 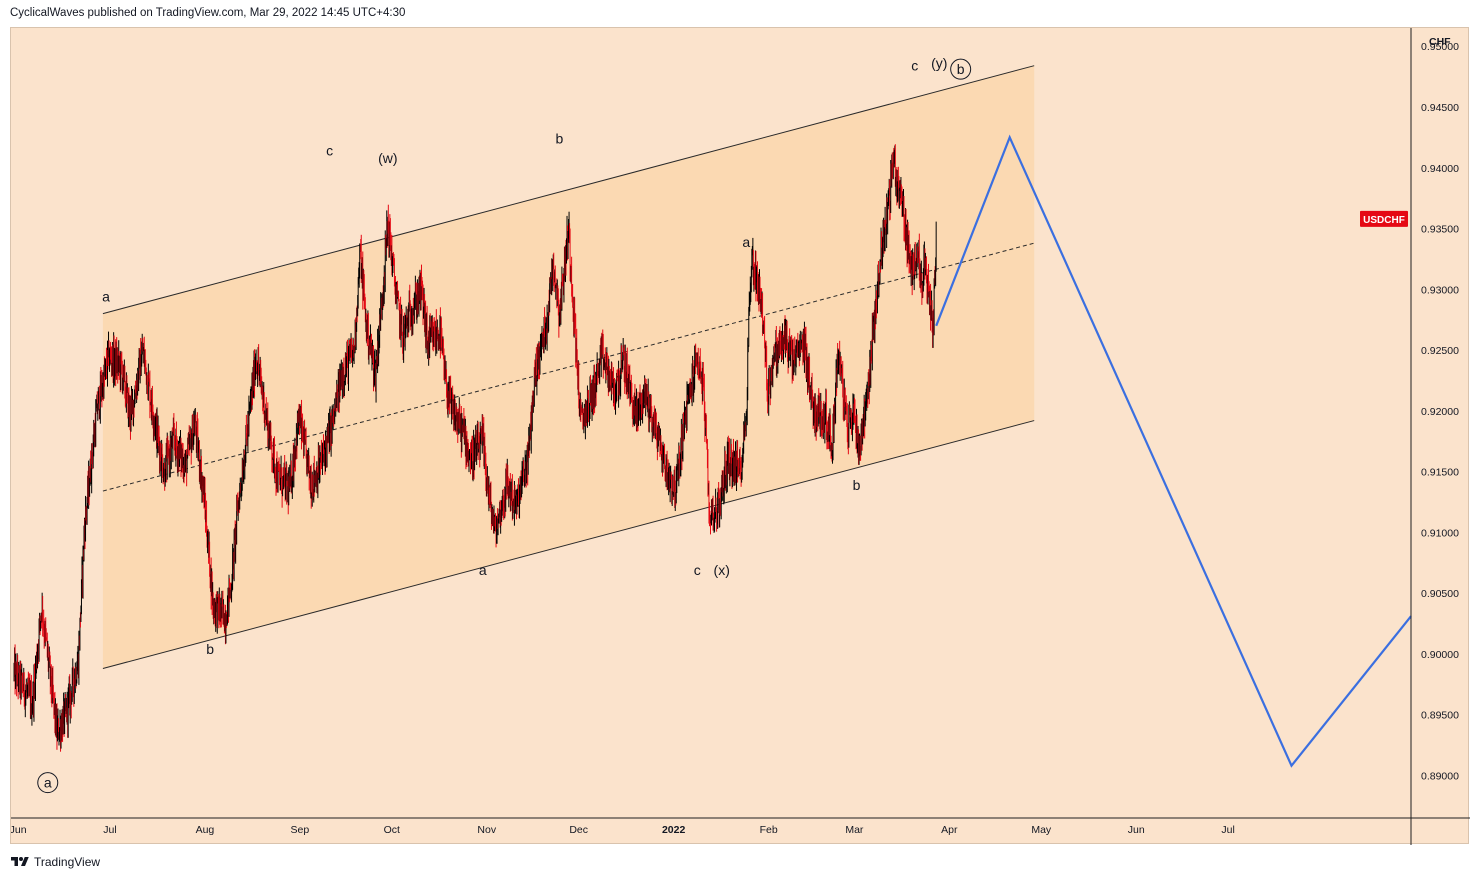 What do you see at coordinates (939, 63) in the screenshot?
I see `wave-label: (y)` at bounding box center [939, 63].